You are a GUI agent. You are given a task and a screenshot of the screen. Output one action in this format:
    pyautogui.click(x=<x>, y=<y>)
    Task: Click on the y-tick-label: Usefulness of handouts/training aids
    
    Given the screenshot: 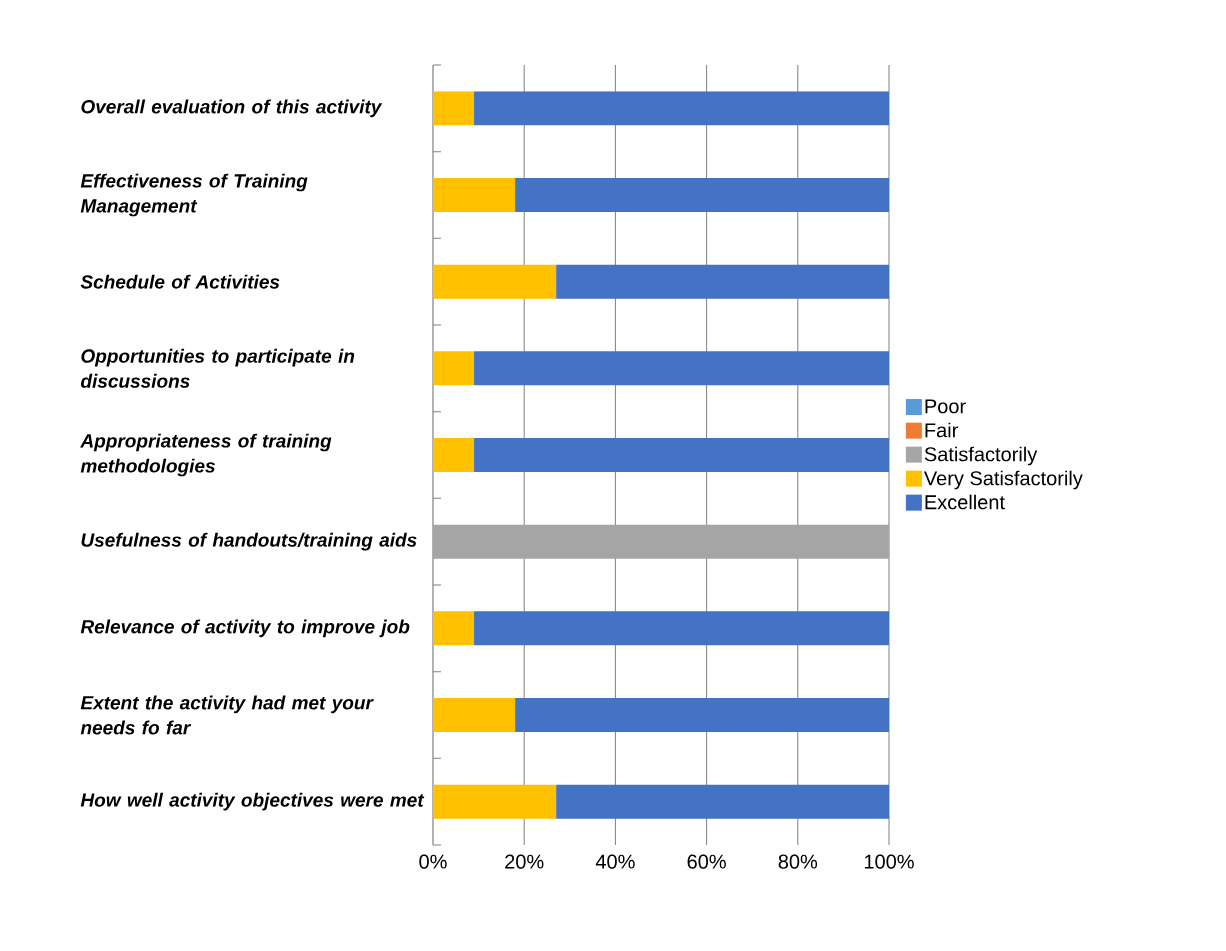 What is the action you would take?
    pyautogui.click(x=249, y=541)
    